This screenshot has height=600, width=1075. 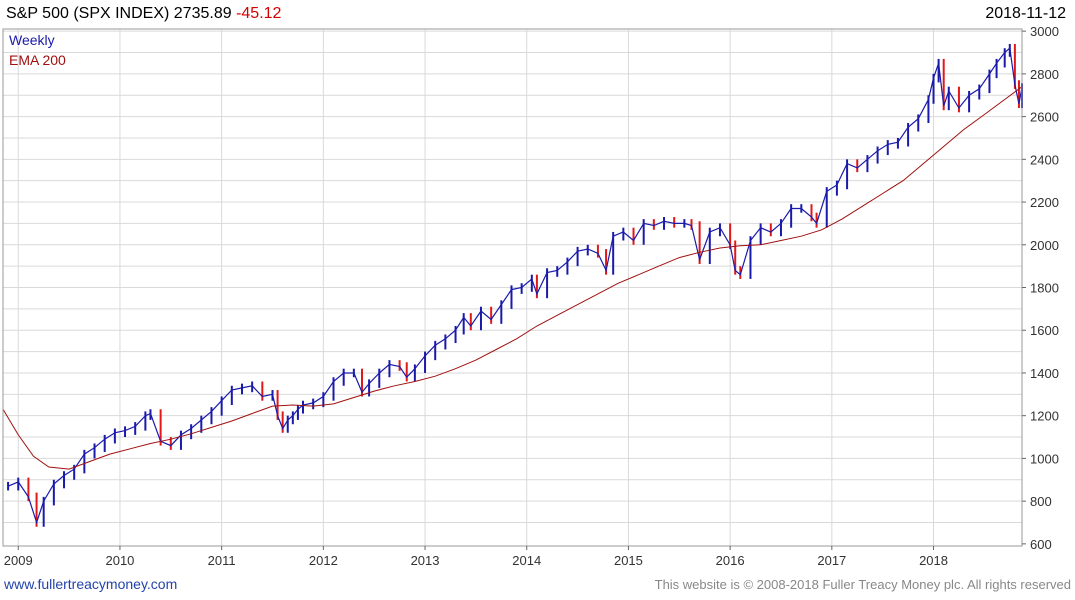 I want to click on y-tick-label: 2800, so click(x=1044, y=74).